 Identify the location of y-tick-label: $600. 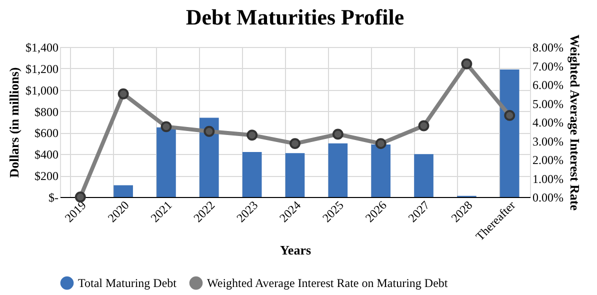
(46, 133).